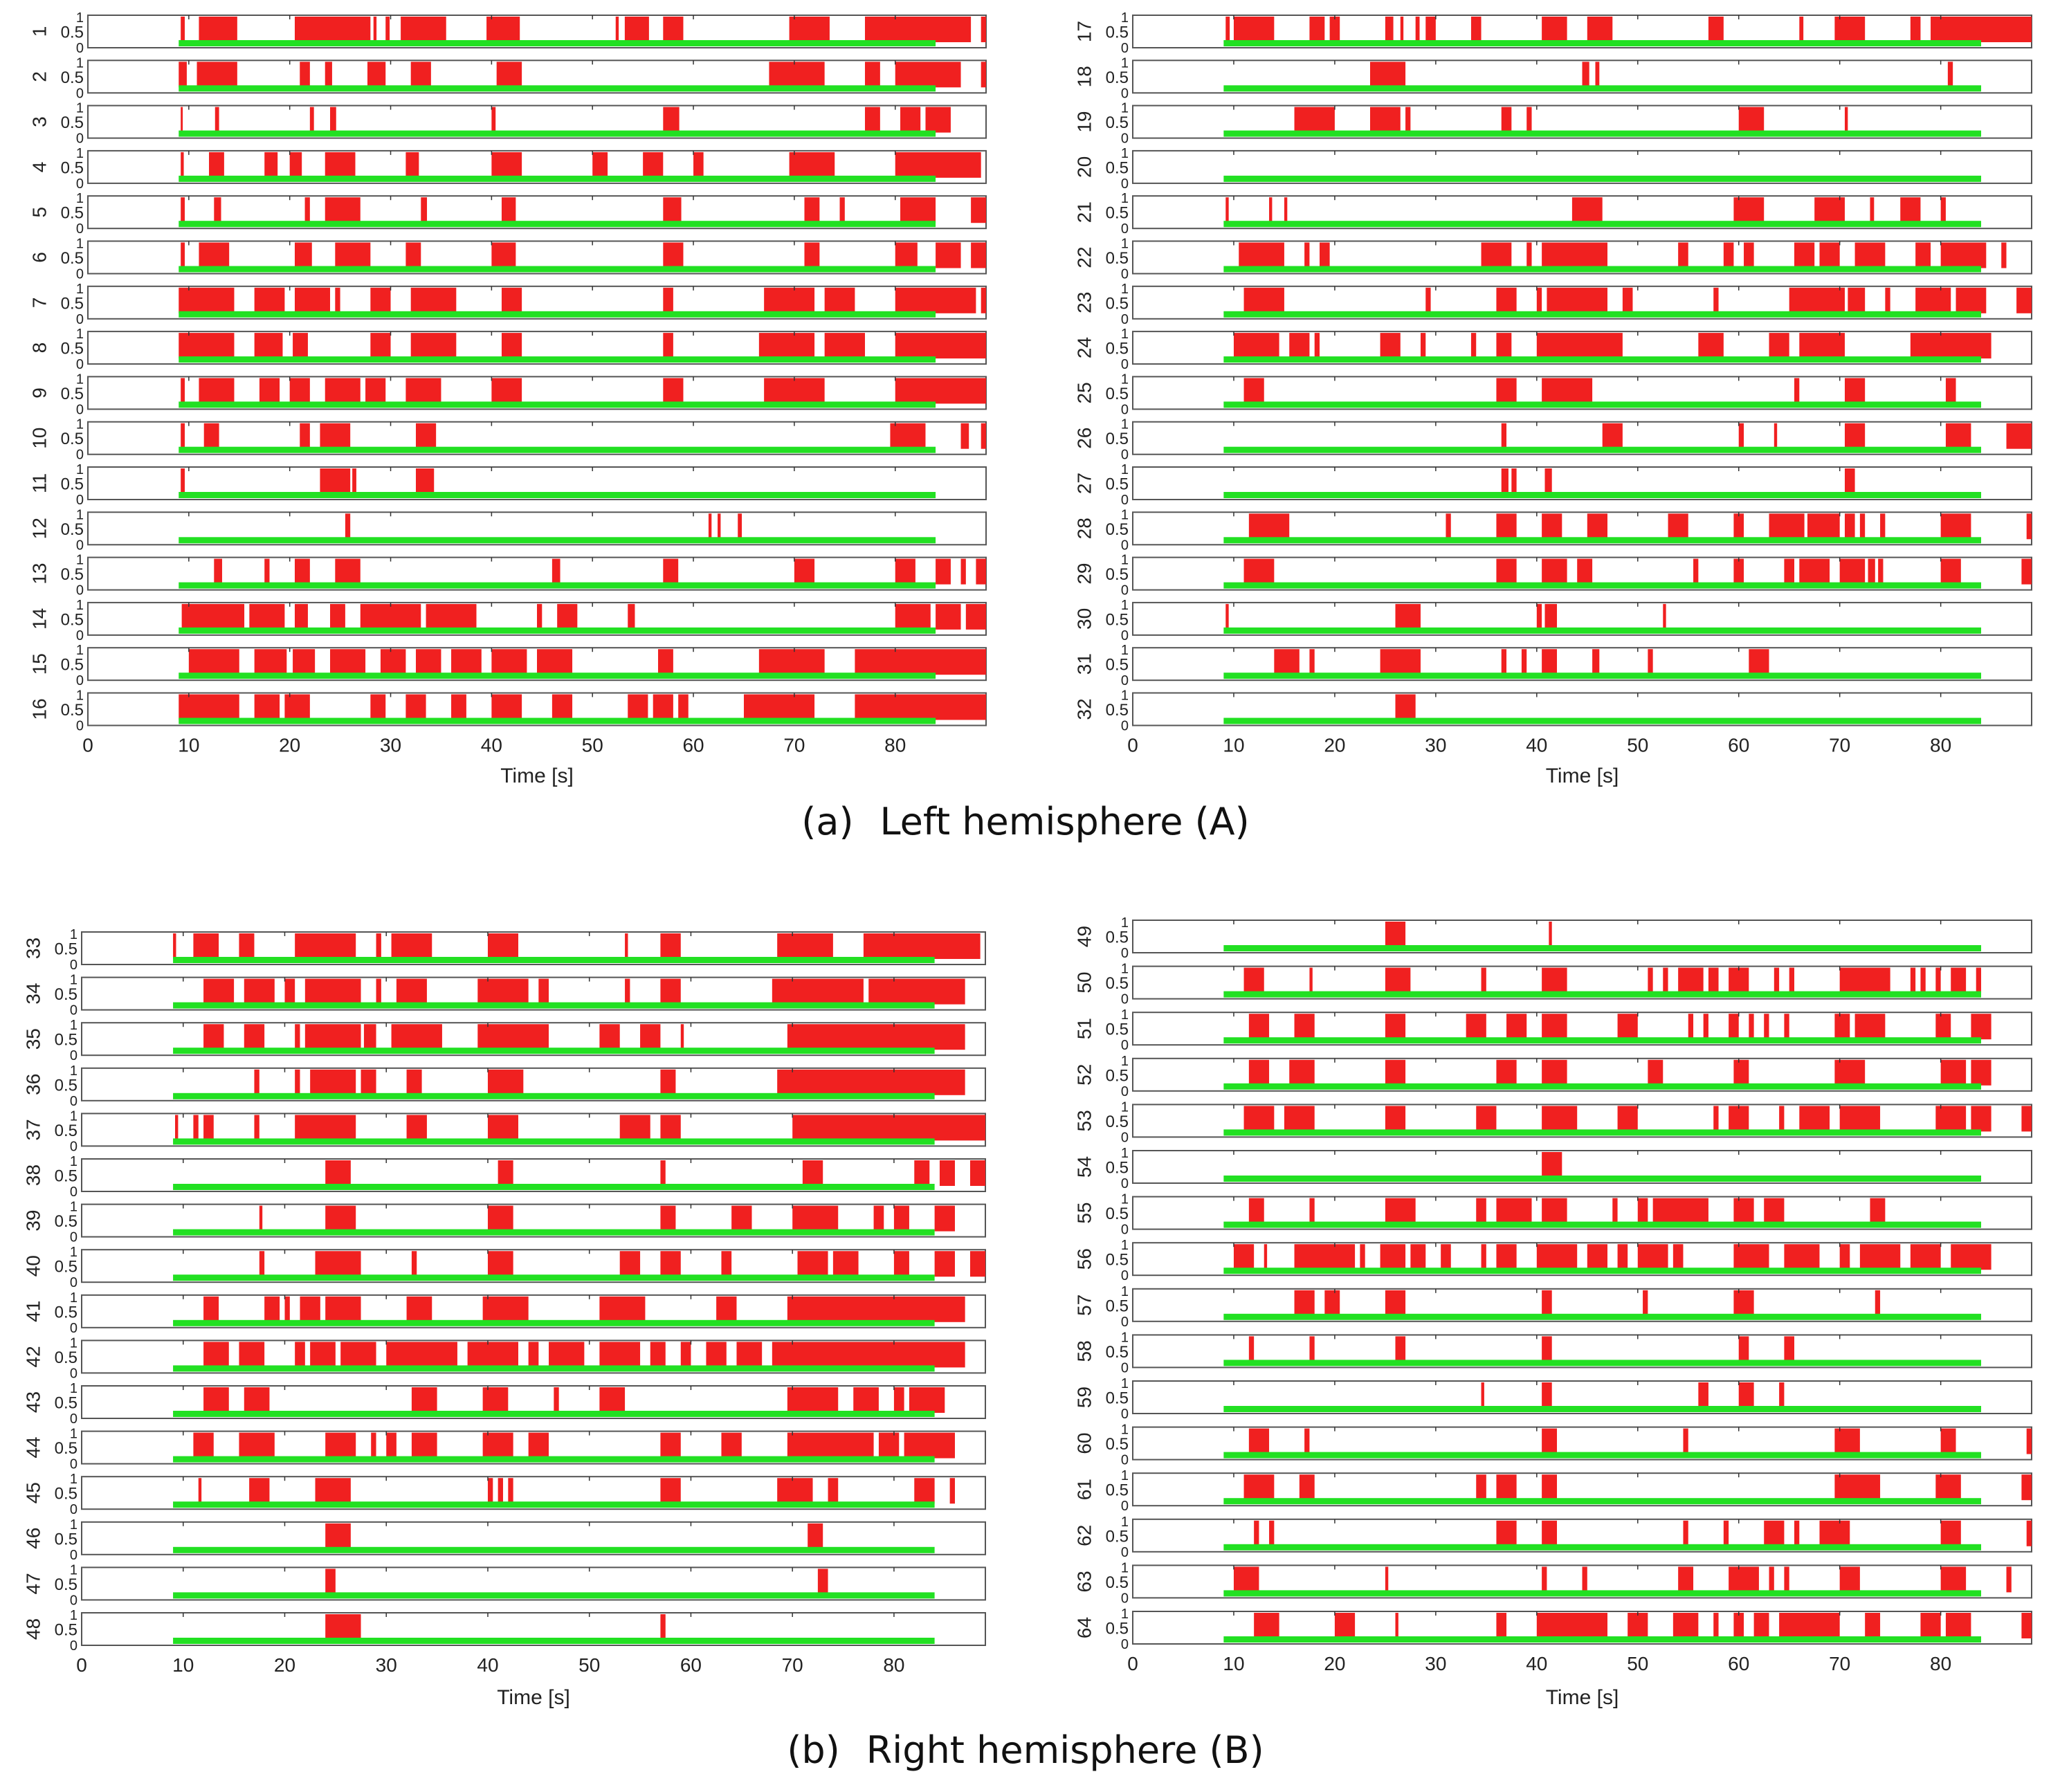  I want to click on channel-label: 50, so click(1084, 983).